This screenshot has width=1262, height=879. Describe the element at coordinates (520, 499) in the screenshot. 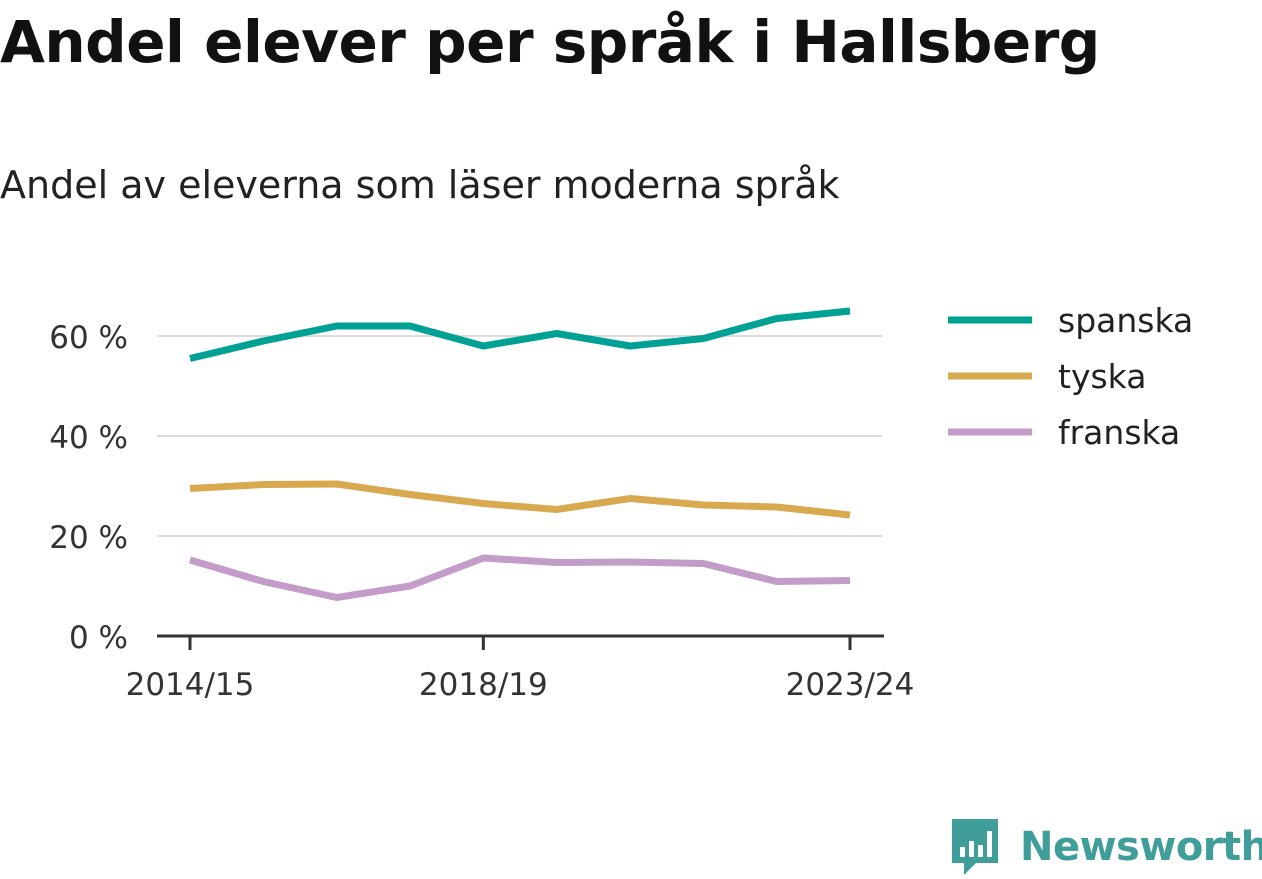

I see `series-line-tyska` at that location.